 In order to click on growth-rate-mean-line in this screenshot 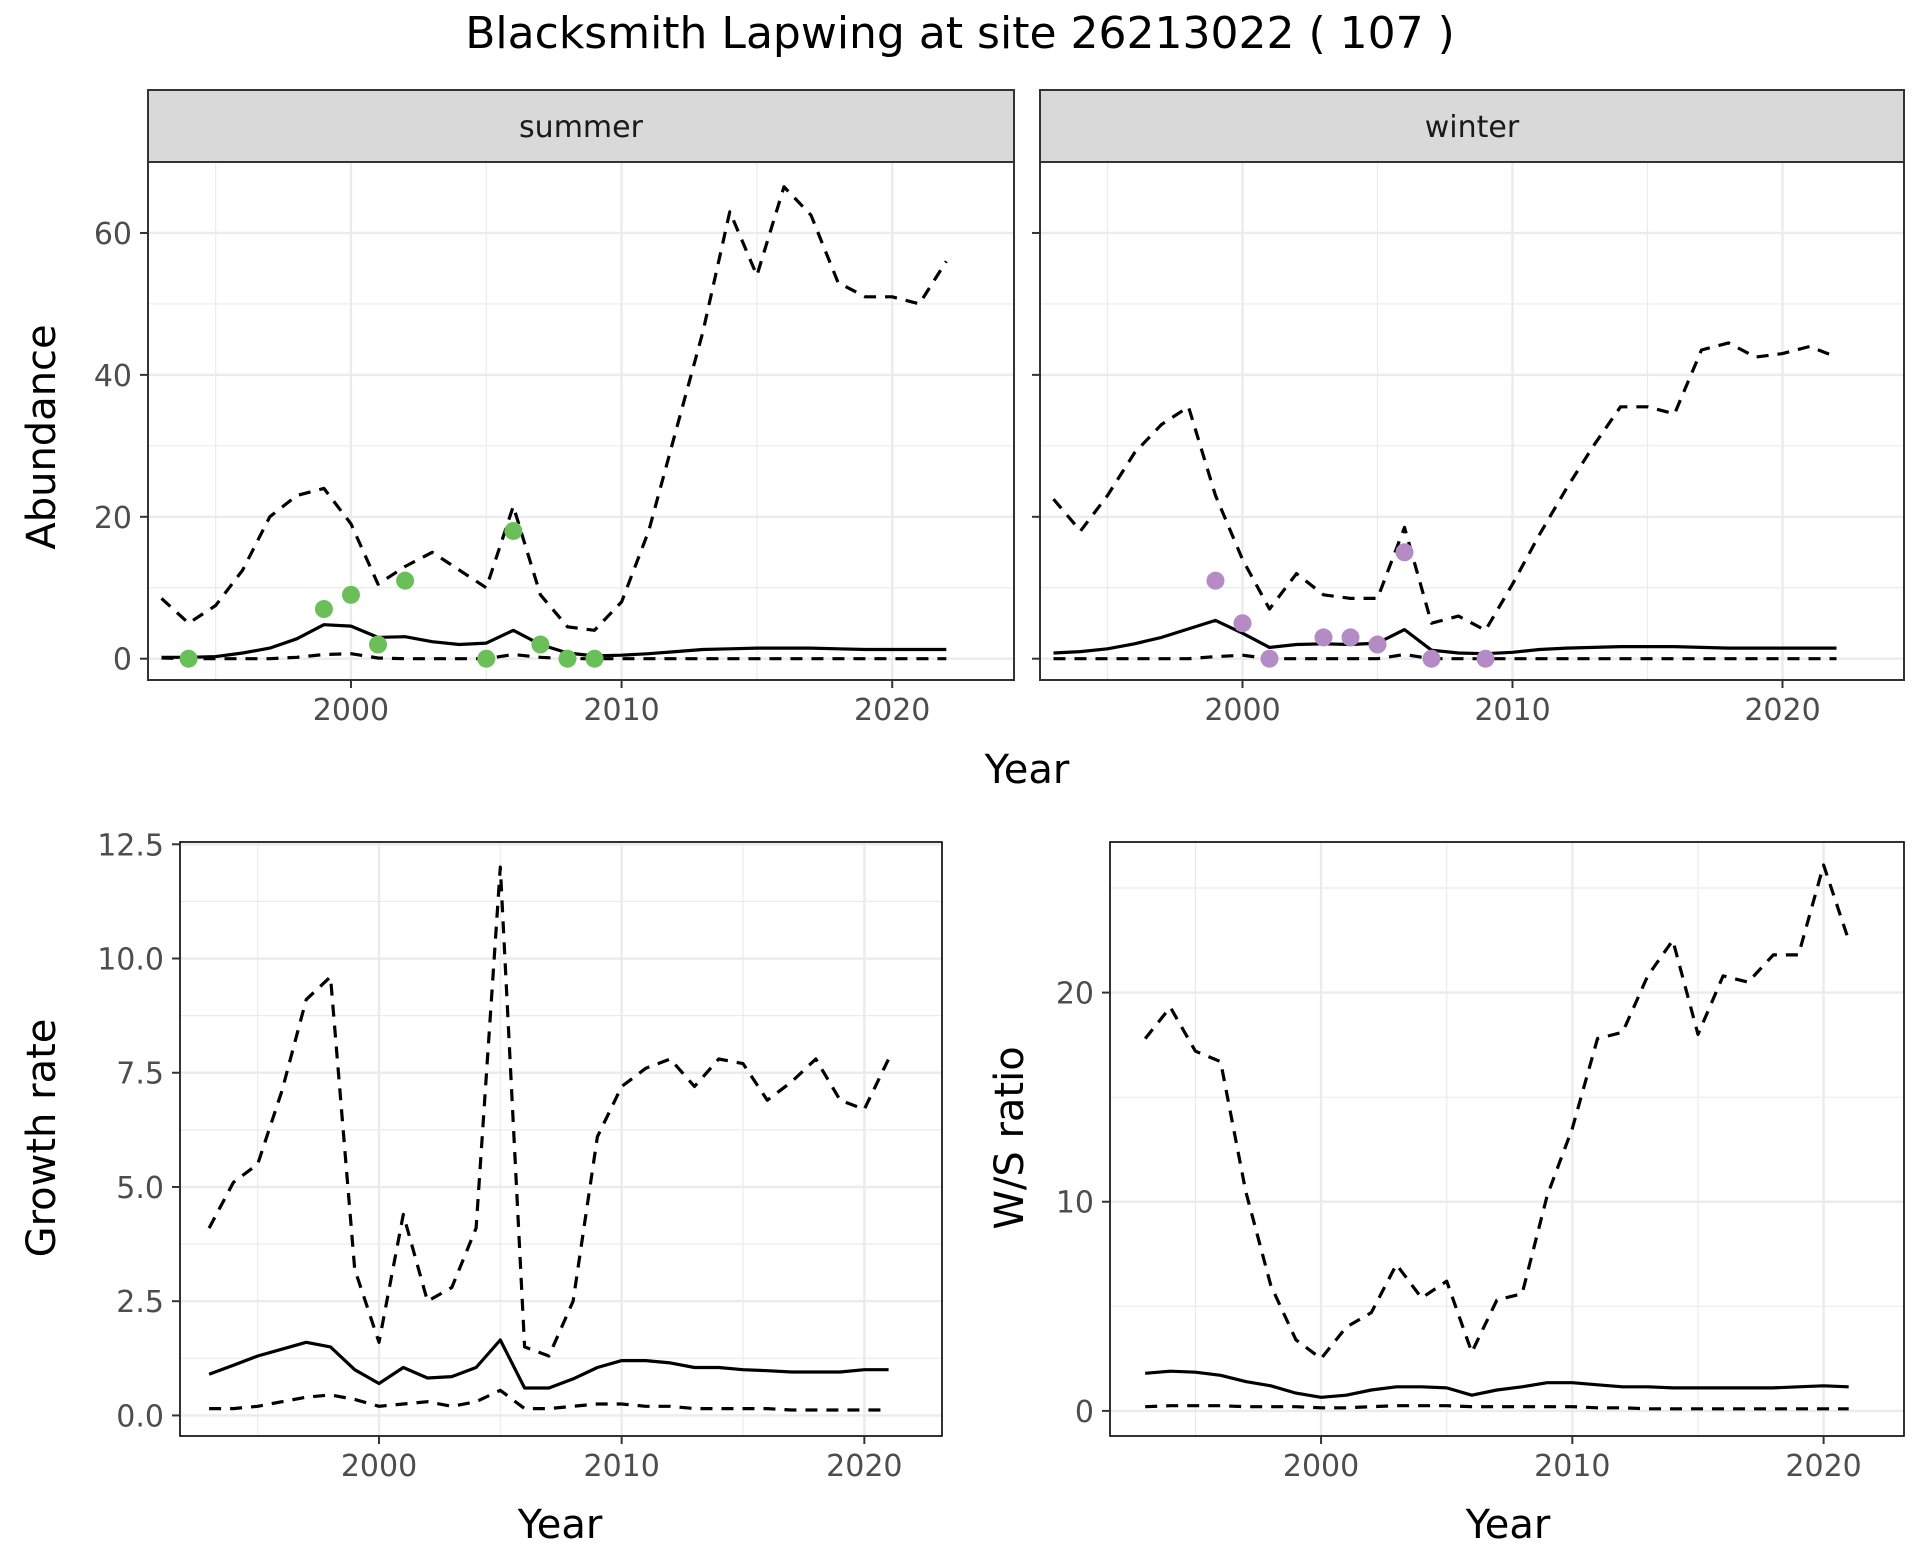, I will do `click(548, 1364)`.